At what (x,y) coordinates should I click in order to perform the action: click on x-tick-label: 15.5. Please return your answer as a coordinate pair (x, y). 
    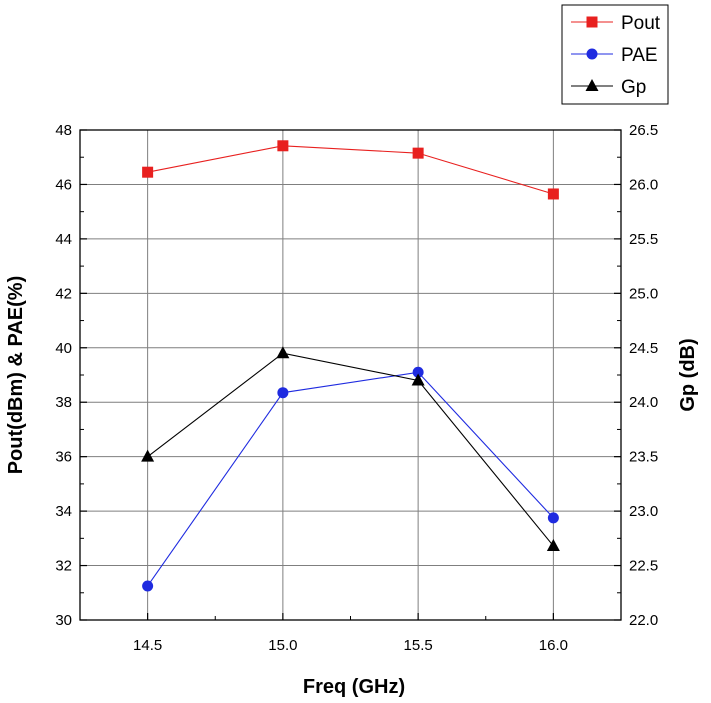
    Looking at the image, I should click on (418, 645).